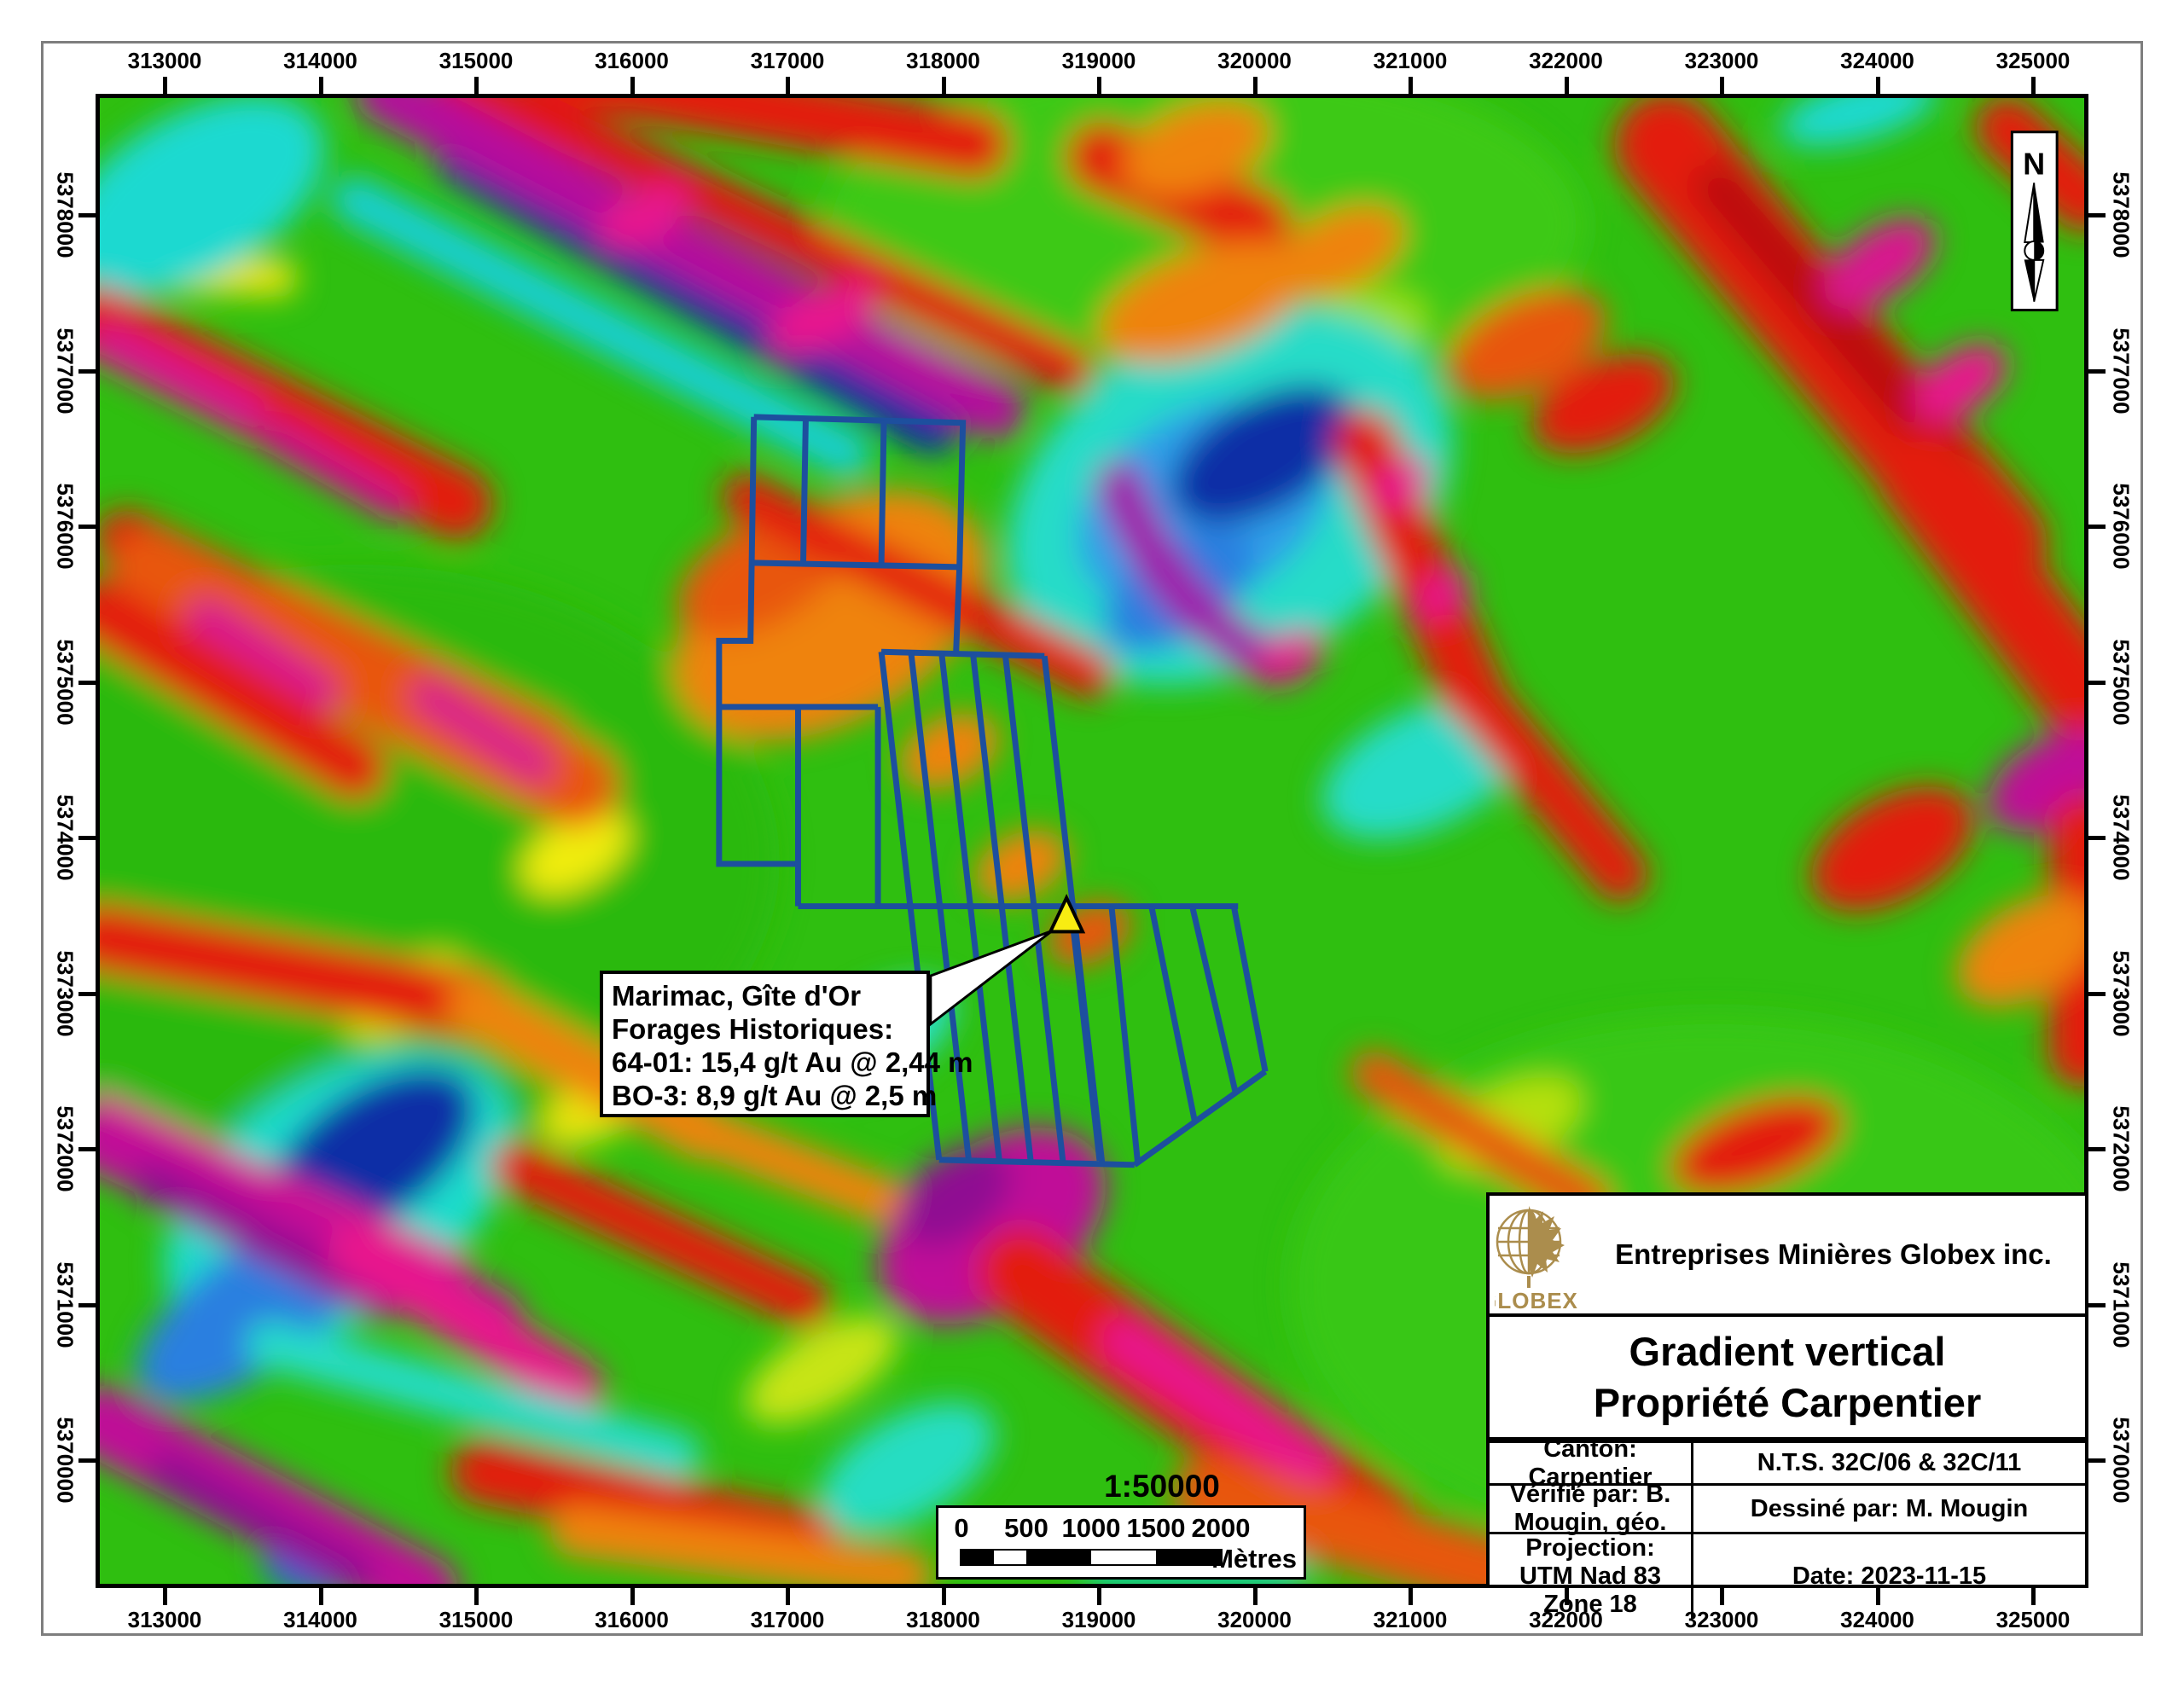  I want to click on map-title: Gradient vertical Propriété Carpentier, so click(1788, 1379).